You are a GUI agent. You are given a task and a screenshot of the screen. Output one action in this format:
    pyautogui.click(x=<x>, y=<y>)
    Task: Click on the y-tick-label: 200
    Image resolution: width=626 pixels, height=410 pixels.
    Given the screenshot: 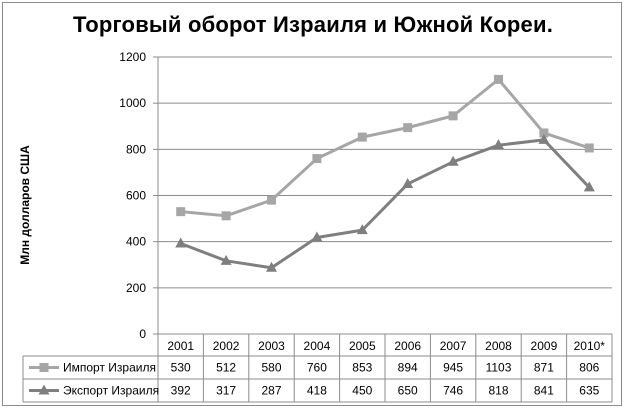 What is the action you would take?
    pyautogui.click(x=136, y=288)
    